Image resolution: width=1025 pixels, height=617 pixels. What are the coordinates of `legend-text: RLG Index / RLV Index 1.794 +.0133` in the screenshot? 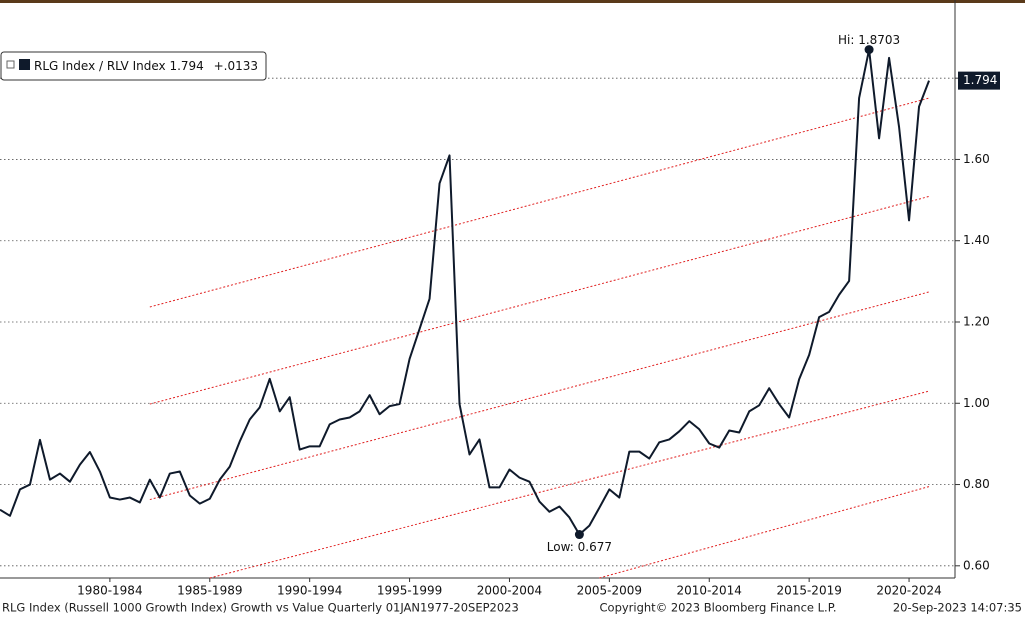 It's located at (146, 66).